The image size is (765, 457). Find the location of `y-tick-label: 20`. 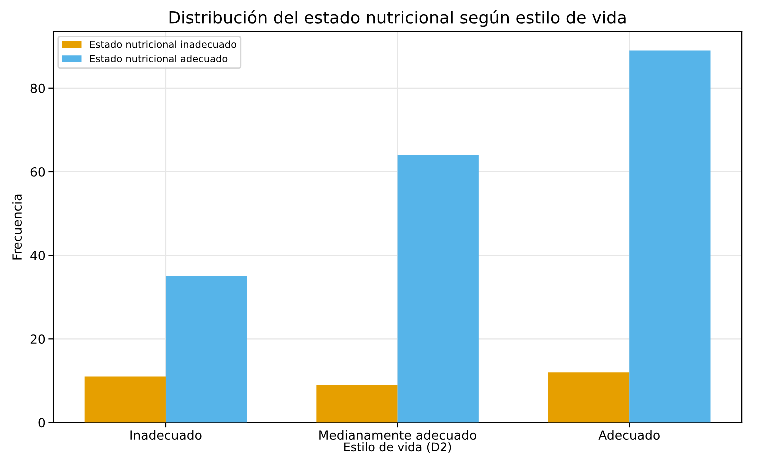

y-tick-label: 20 is located at coordinates (38, 339).